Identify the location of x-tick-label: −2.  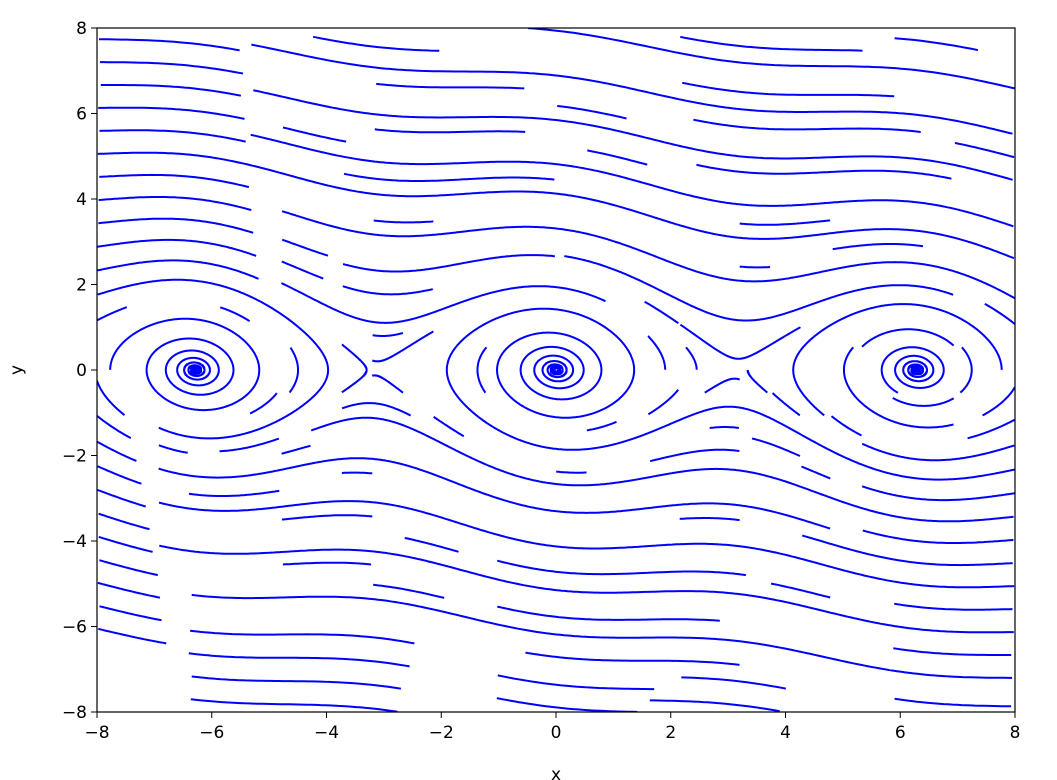
(441, 733).